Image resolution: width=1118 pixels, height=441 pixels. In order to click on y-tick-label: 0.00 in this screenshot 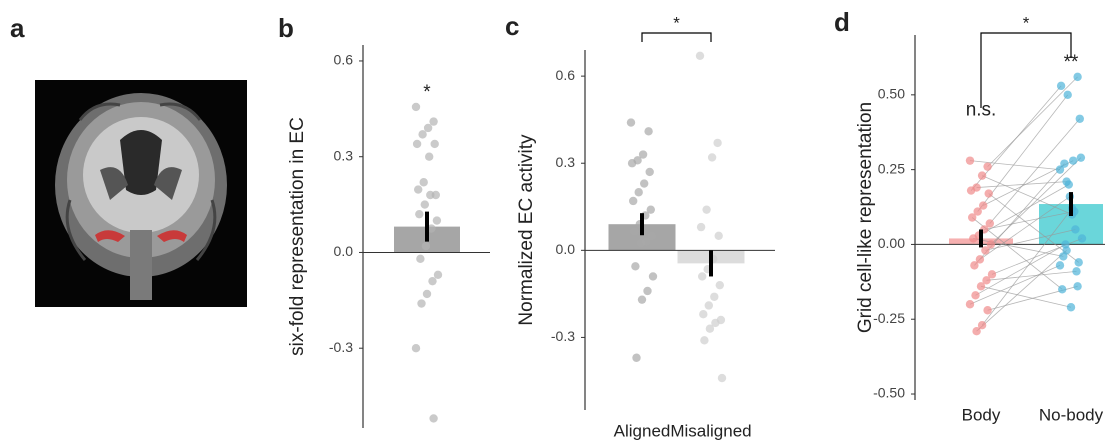, I will do `click(891, 243)`.